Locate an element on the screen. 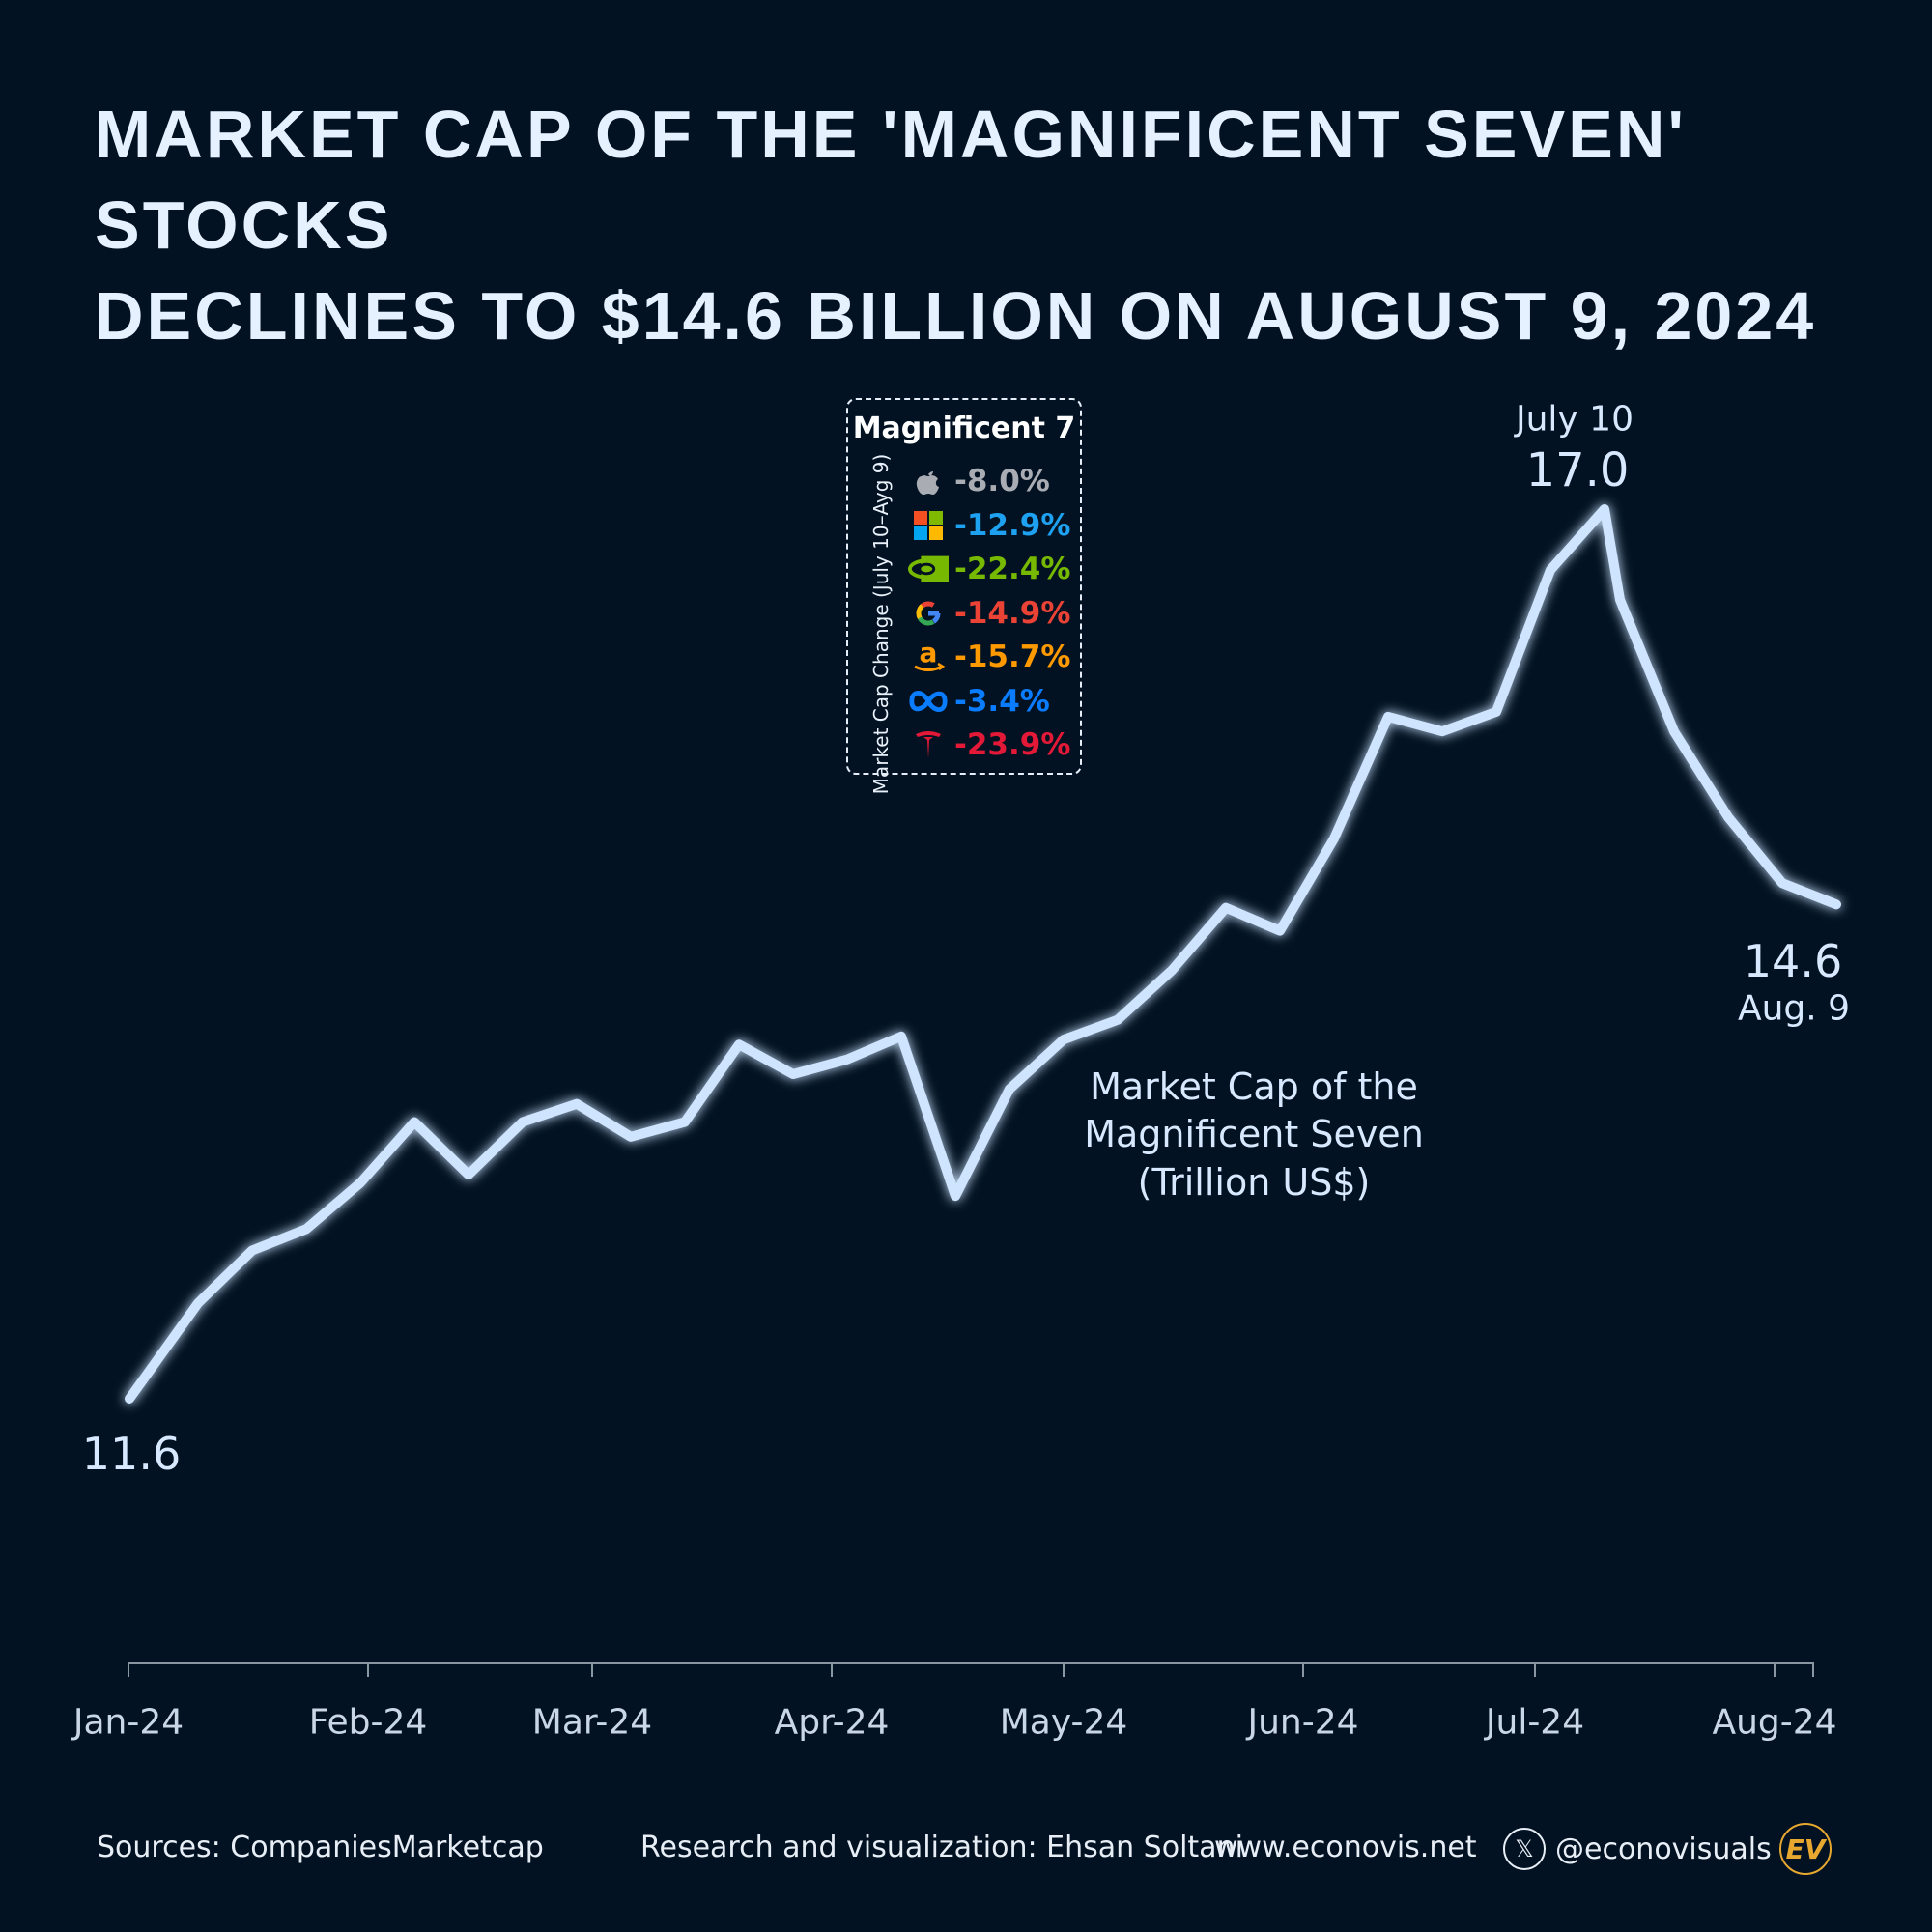 This screenshot has height=1932, width=1932. legend-item: -22.4% is located at coordinates (989, 569).